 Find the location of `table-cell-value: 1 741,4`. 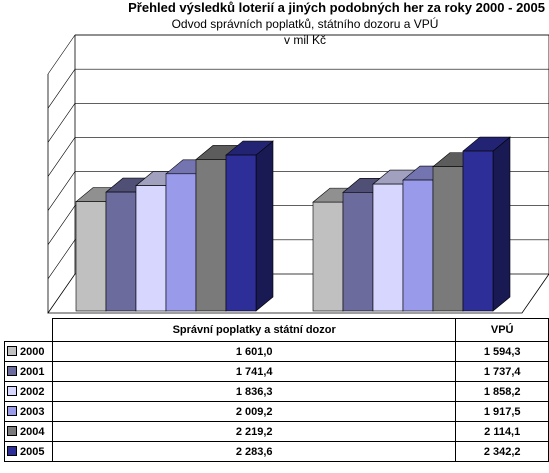

table-cell-value: 1 741,4 is located at coordinates (254, 371).